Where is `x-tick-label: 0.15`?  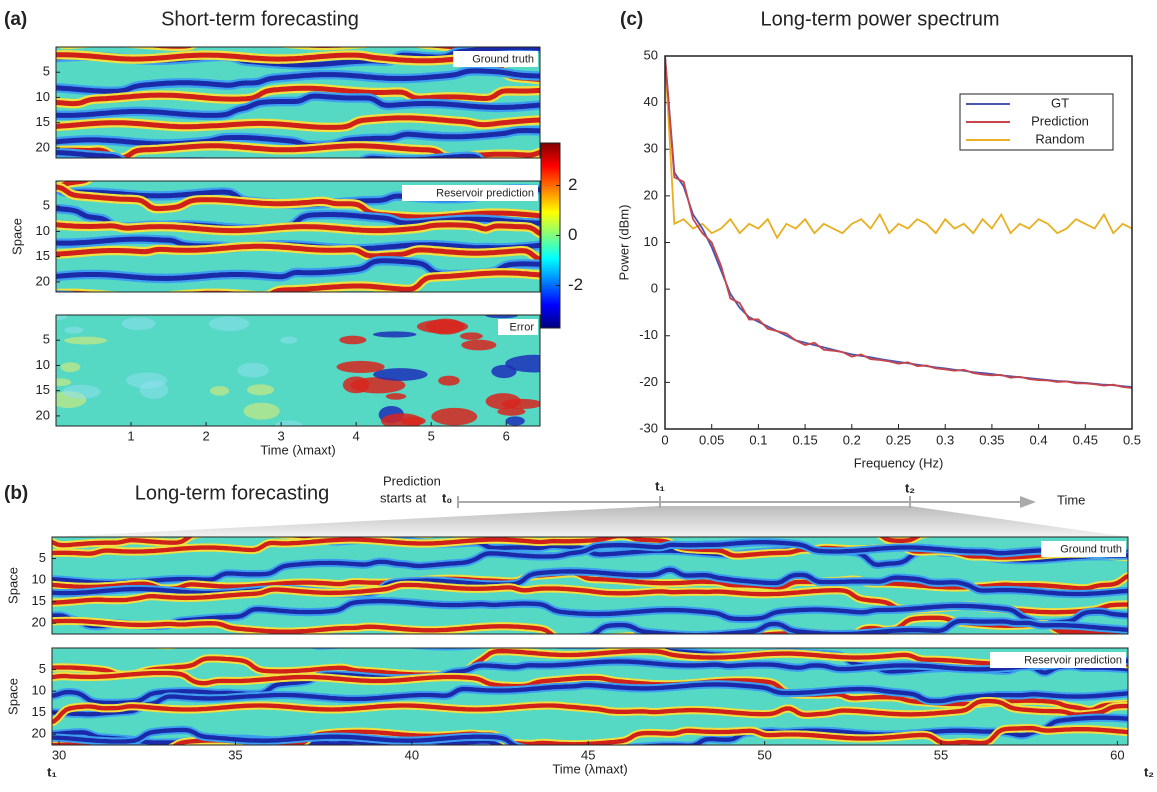 x-tick-label: 0.15 is located at coordinates (804, 439).